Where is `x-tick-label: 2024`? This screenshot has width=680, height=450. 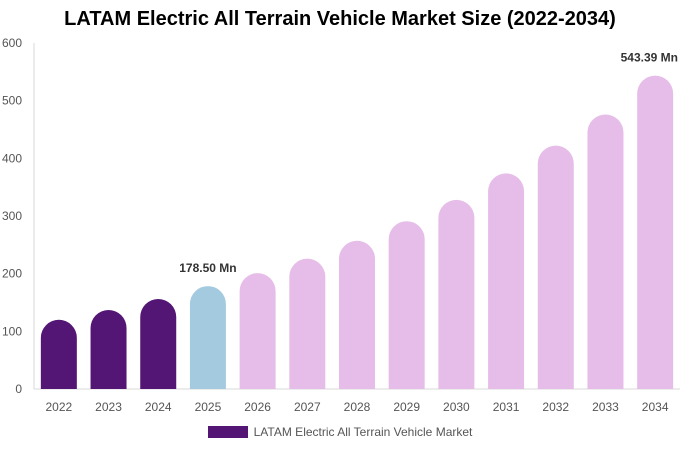 x-tick-label: 2024 is located at coordinates (158, 407).